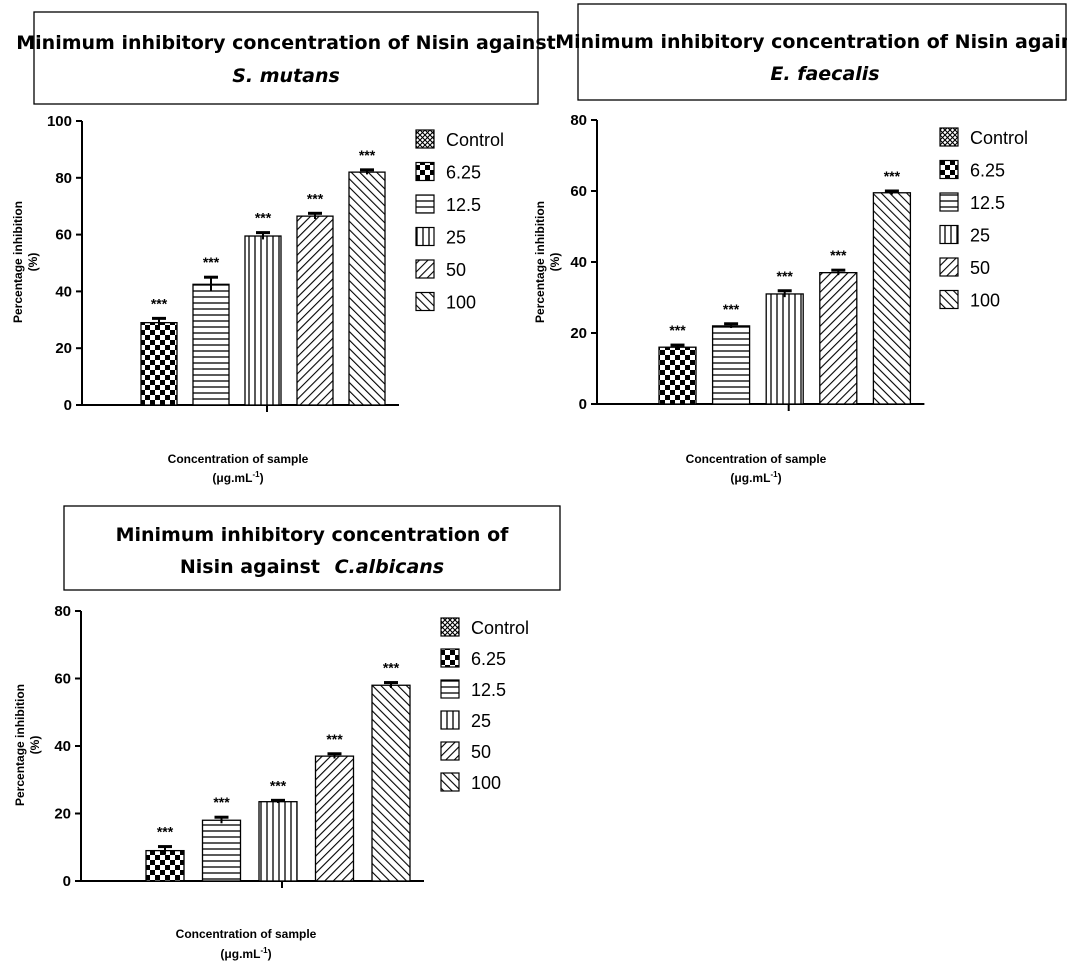  Describe the element at coordinates (390, 567) in the screenshot. I see `chart-title-organism-text: C.albicans` at that location.